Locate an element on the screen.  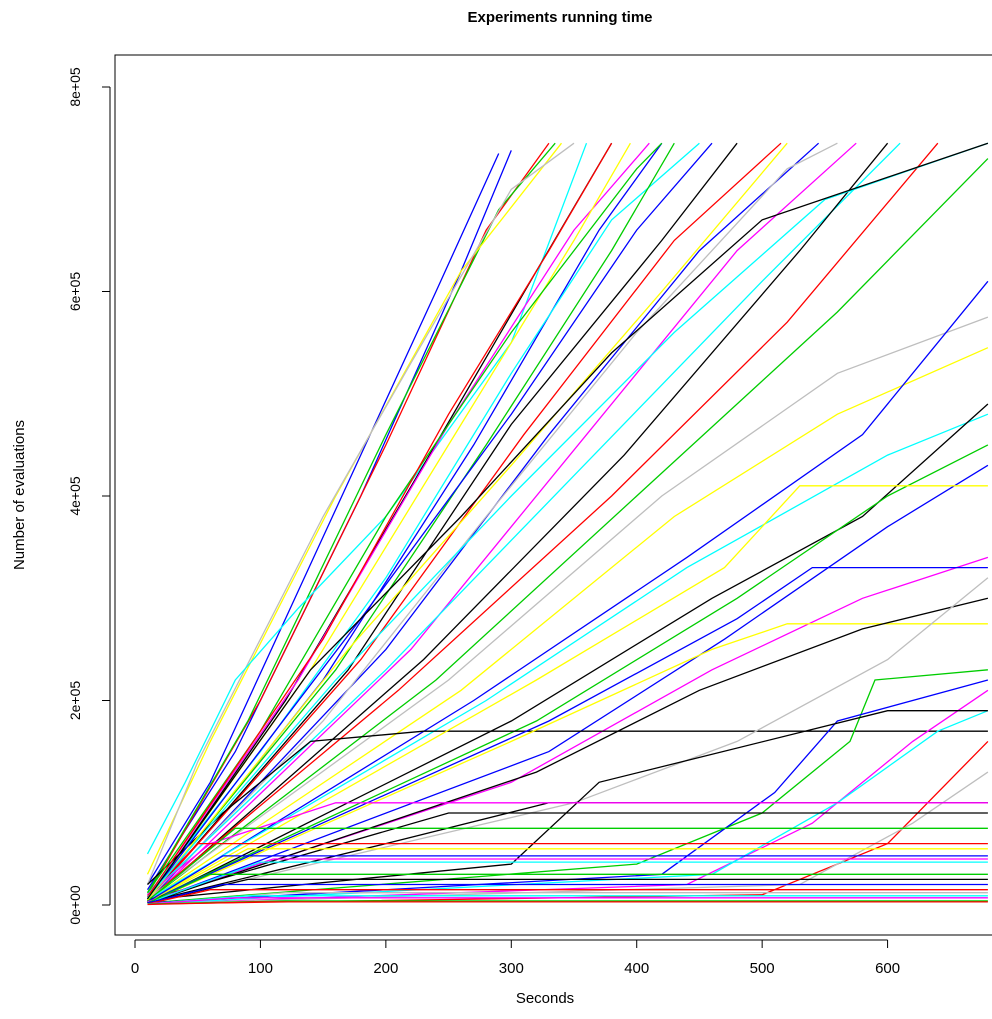
x-tick-label-4: 400 is located at coordinates (636, 968).